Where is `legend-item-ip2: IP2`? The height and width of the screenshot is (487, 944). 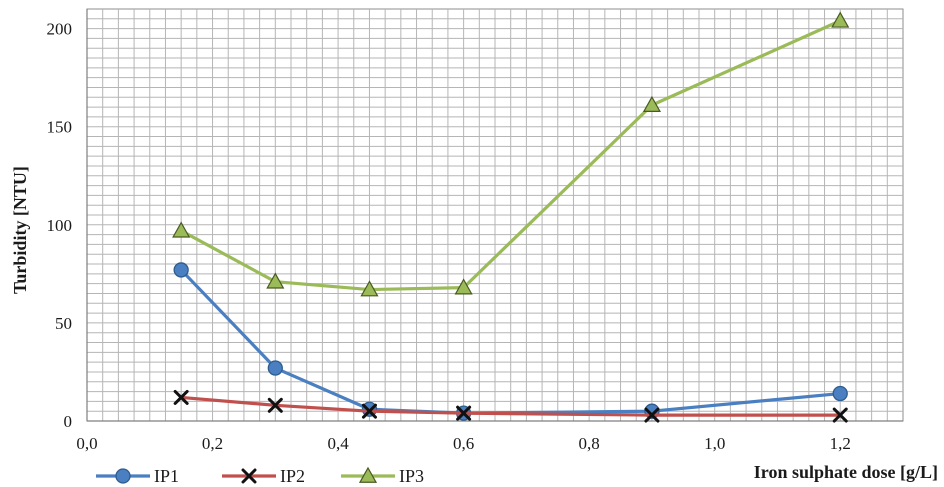
legend-item-ip2: IP2 is located at coordinates (263, 476).